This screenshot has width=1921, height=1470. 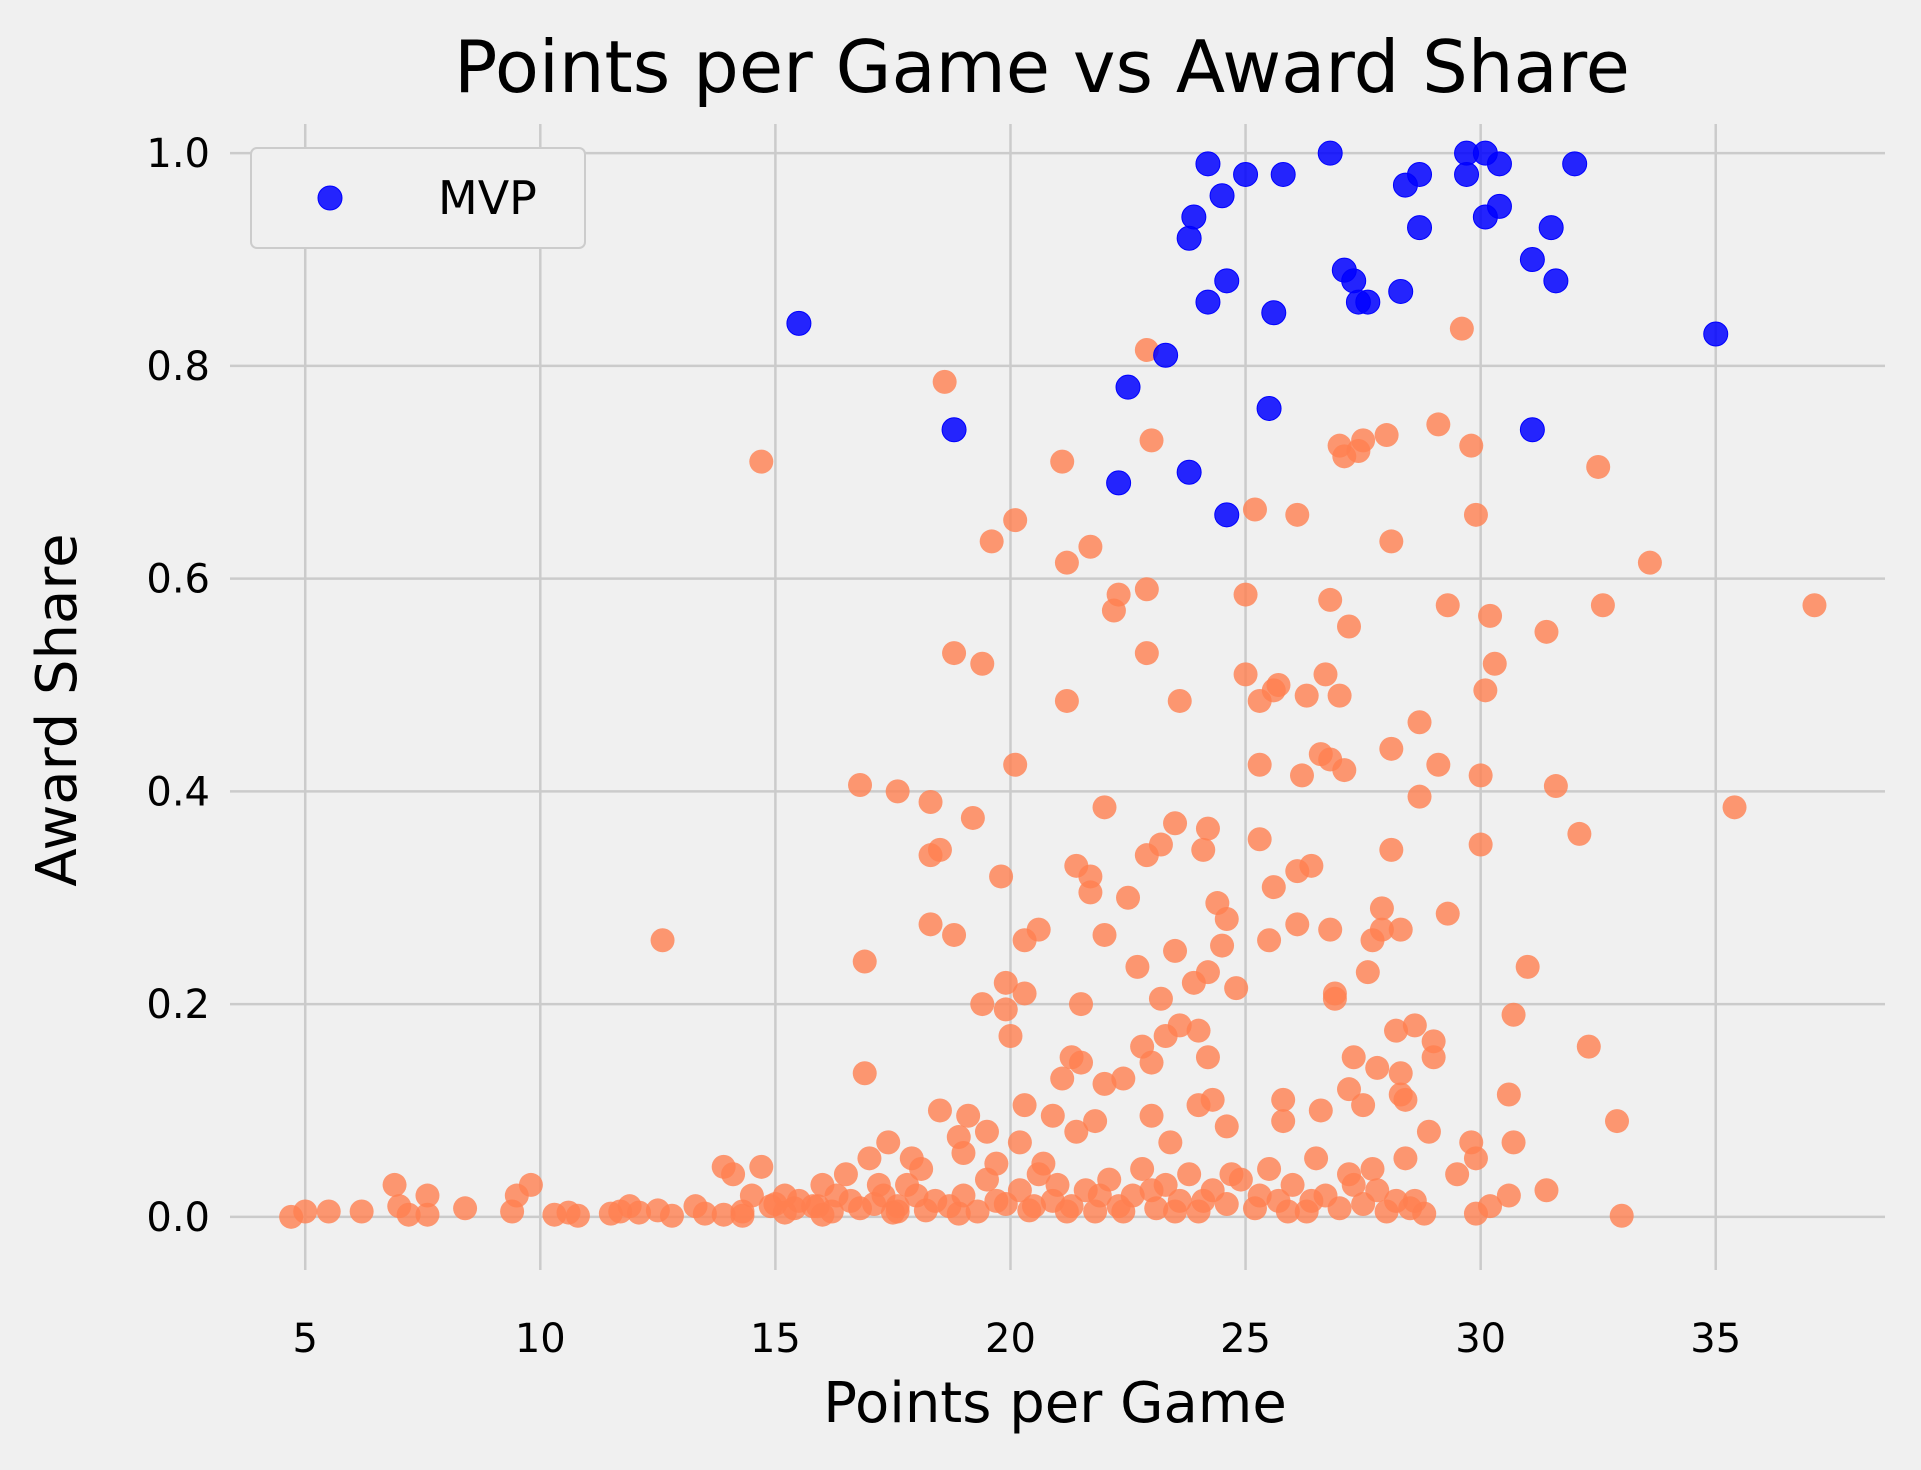 I want to click on y-tick-label: 0.0, so click(x=178, y=1218).